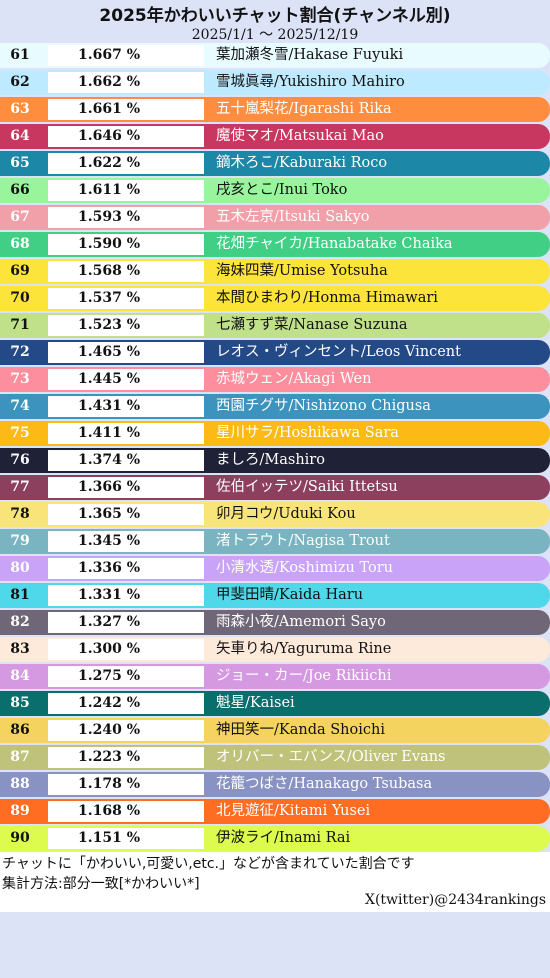 This screenshot has width=550, height=978. Describe the element at coordinates (208, 864) in the screenshot. I see `footer-note-definition: チャットに「かわいい,可愛い,etc.」などが含まれていた割合です` at that location.